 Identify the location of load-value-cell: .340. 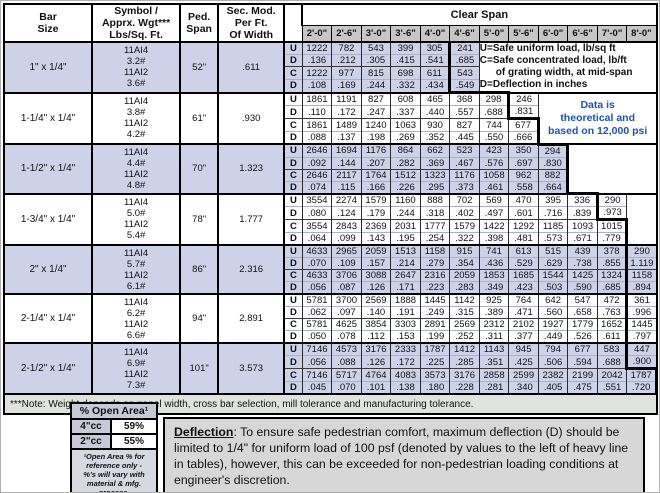
(523, 387).